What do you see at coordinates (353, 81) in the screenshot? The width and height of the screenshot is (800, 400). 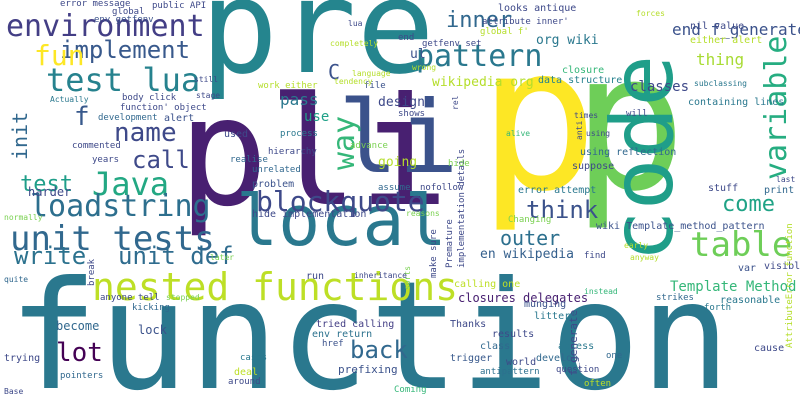 I see `word: tendency` at bounding box center [353, 81].